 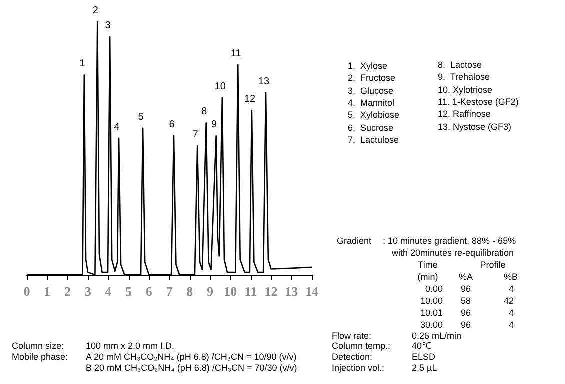 What do you see at coordinates (292, 291) in the screenshot?
I see `x-tick-label: 13` at bounding box center [292, 291].